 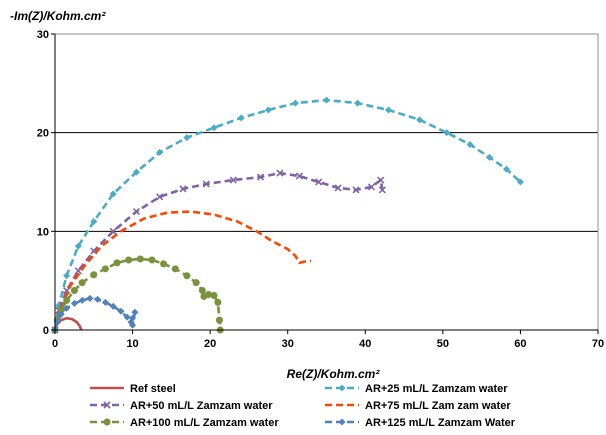 I want to click on legend-label: AR+75 mL/L Zam zam water, so click(x=438, y=406).